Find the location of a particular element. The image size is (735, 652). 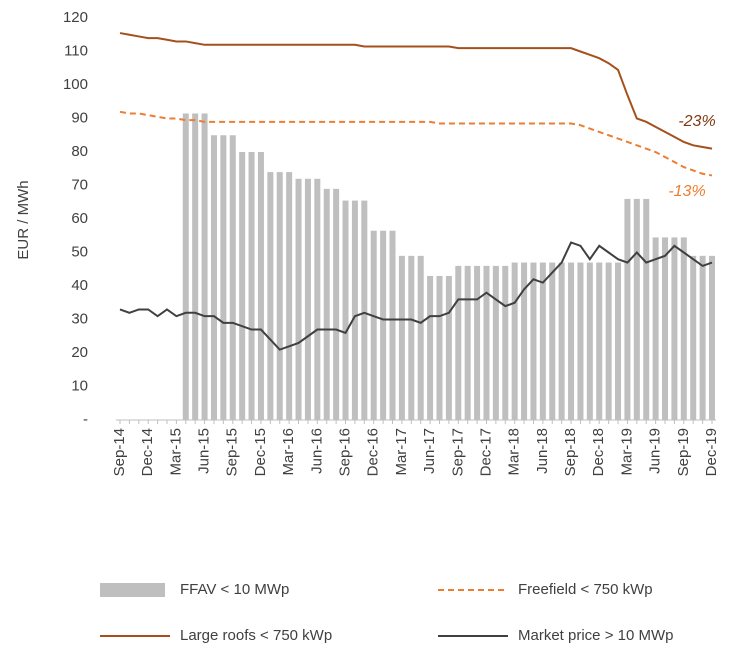

y-tick-label: 90 is located at coordinates (79, 117).